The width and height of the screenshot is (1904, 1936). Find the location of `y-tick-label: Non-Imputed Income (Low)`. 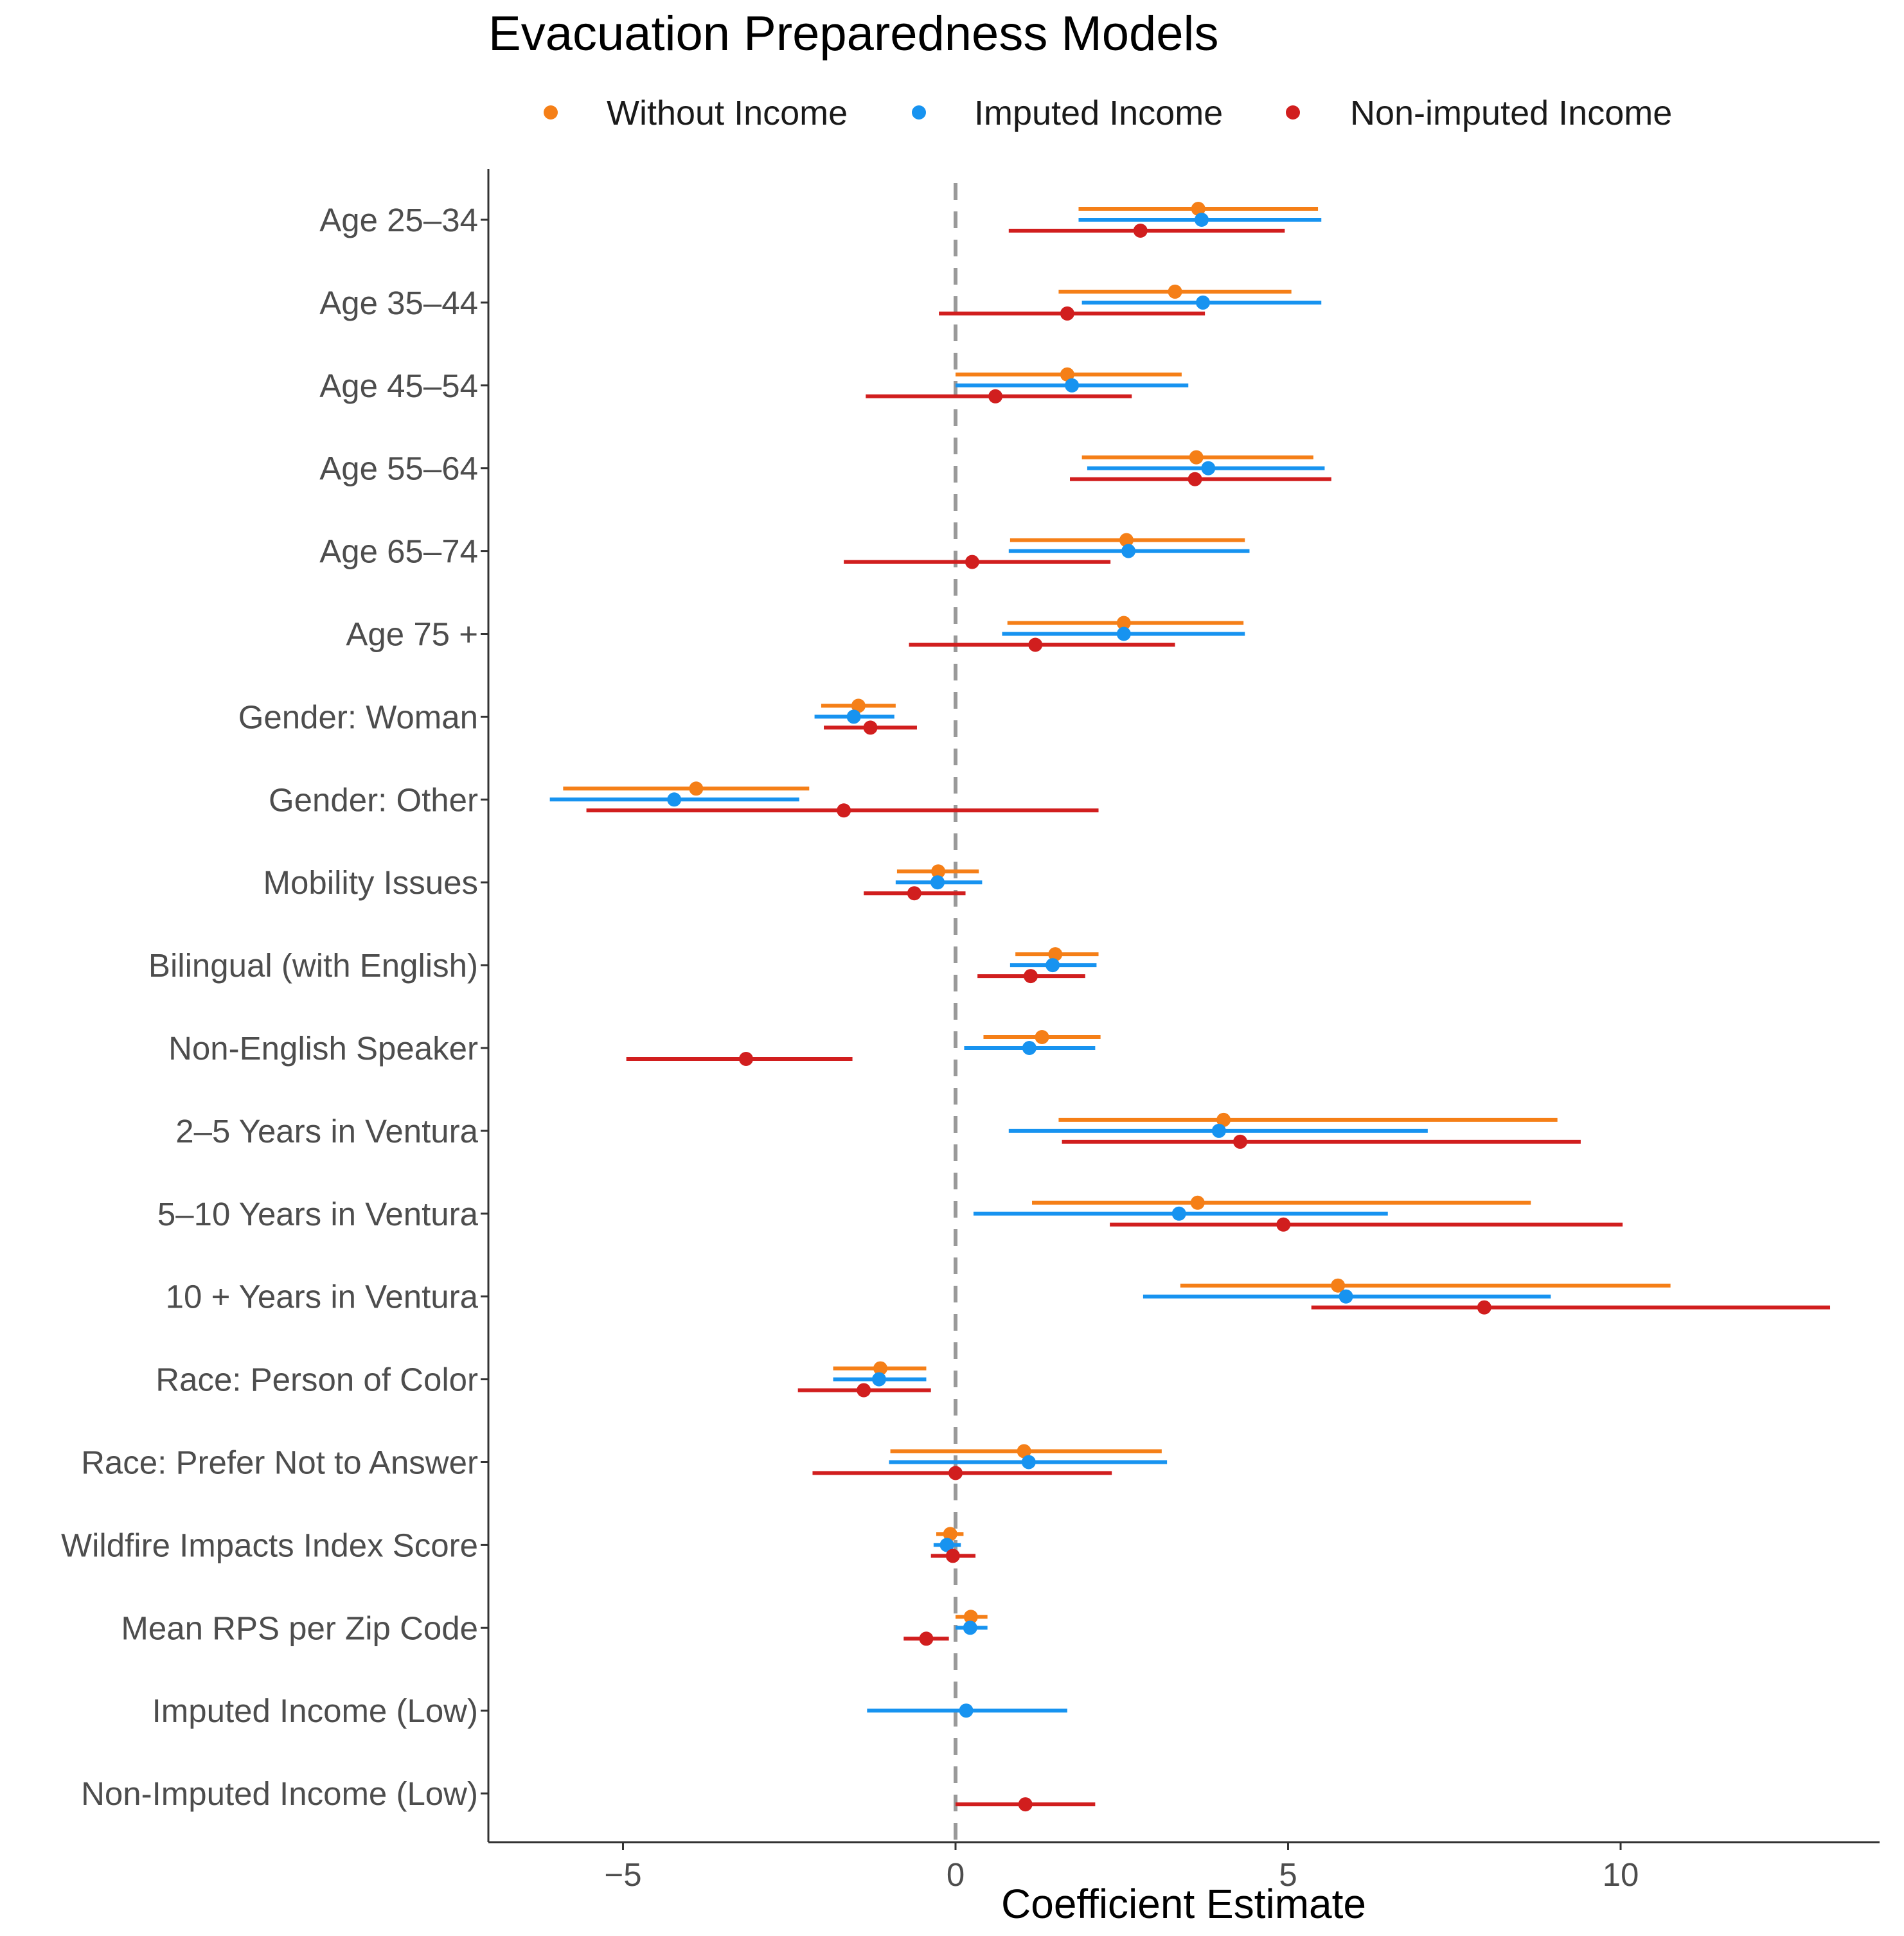

y-tick-label: Non-Imputed Income (Low) is located at coordinates (279, 1794).